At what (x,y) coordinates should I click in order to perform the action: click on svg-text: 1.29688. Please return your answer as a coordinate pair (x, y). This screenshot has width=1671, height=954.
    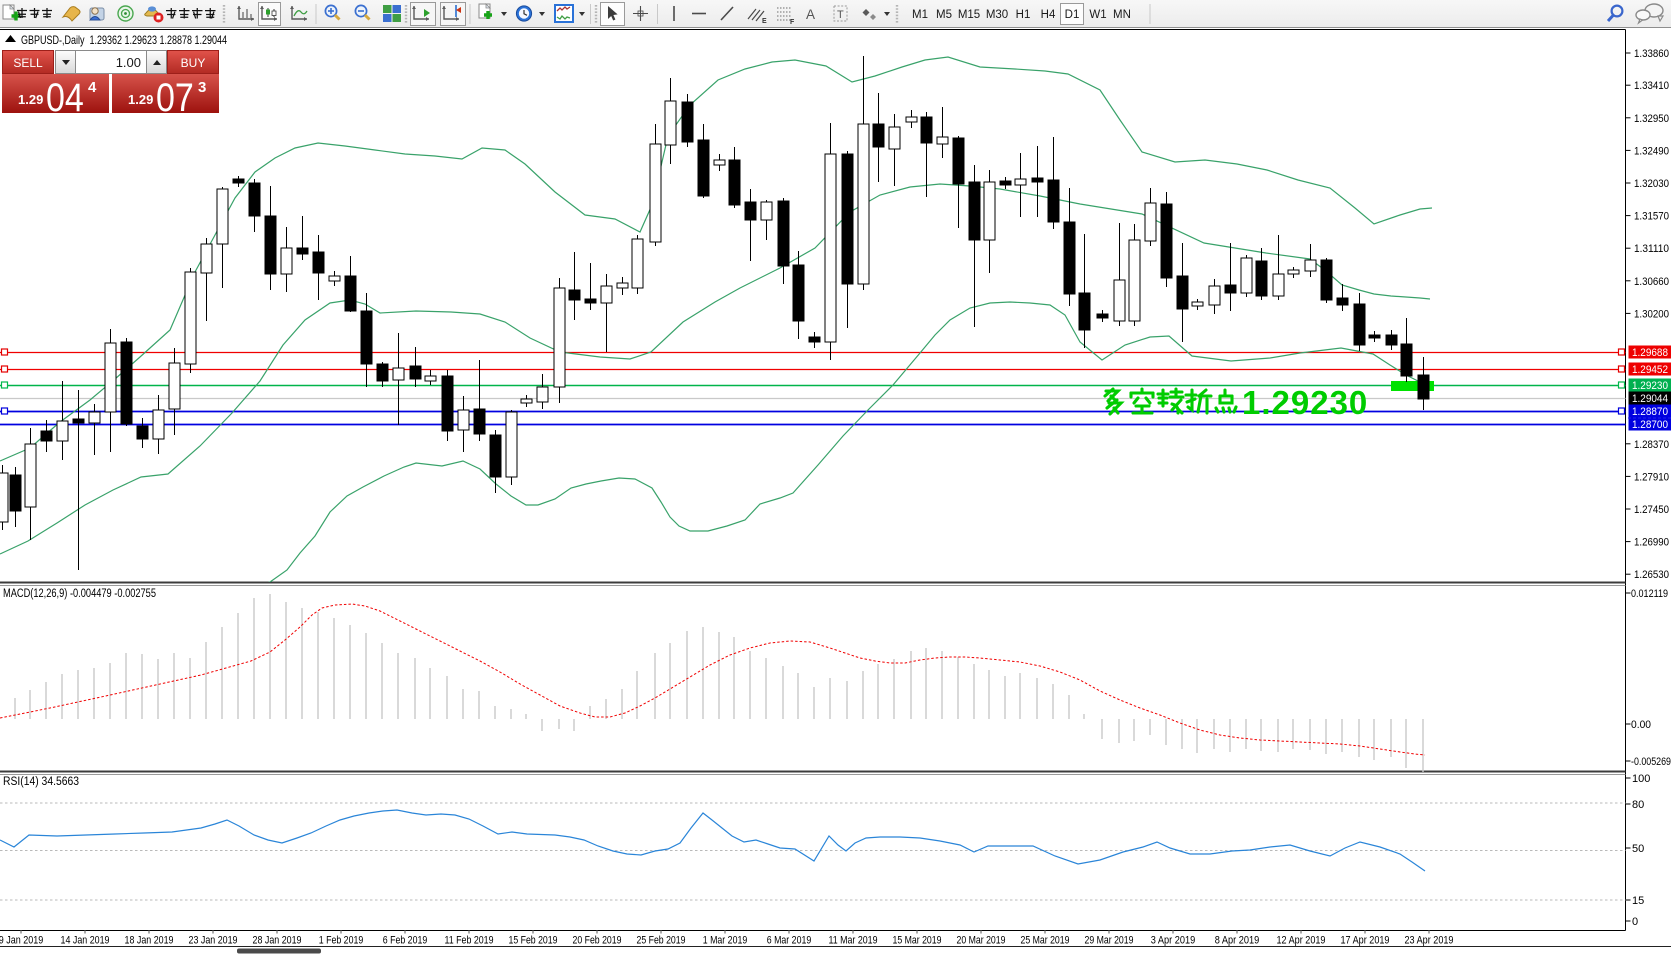
    Looking at the image, I should click on (1650, 353).